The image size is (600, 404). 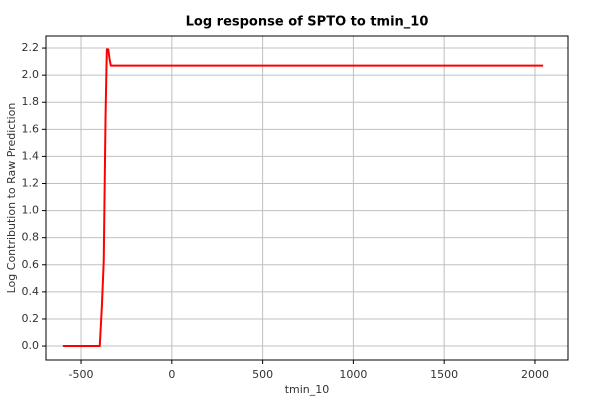 What do you see at coordinates (353, 374) in the screenshot?
I see `x-tick-label: 1000` at bounding box center [353, 374].